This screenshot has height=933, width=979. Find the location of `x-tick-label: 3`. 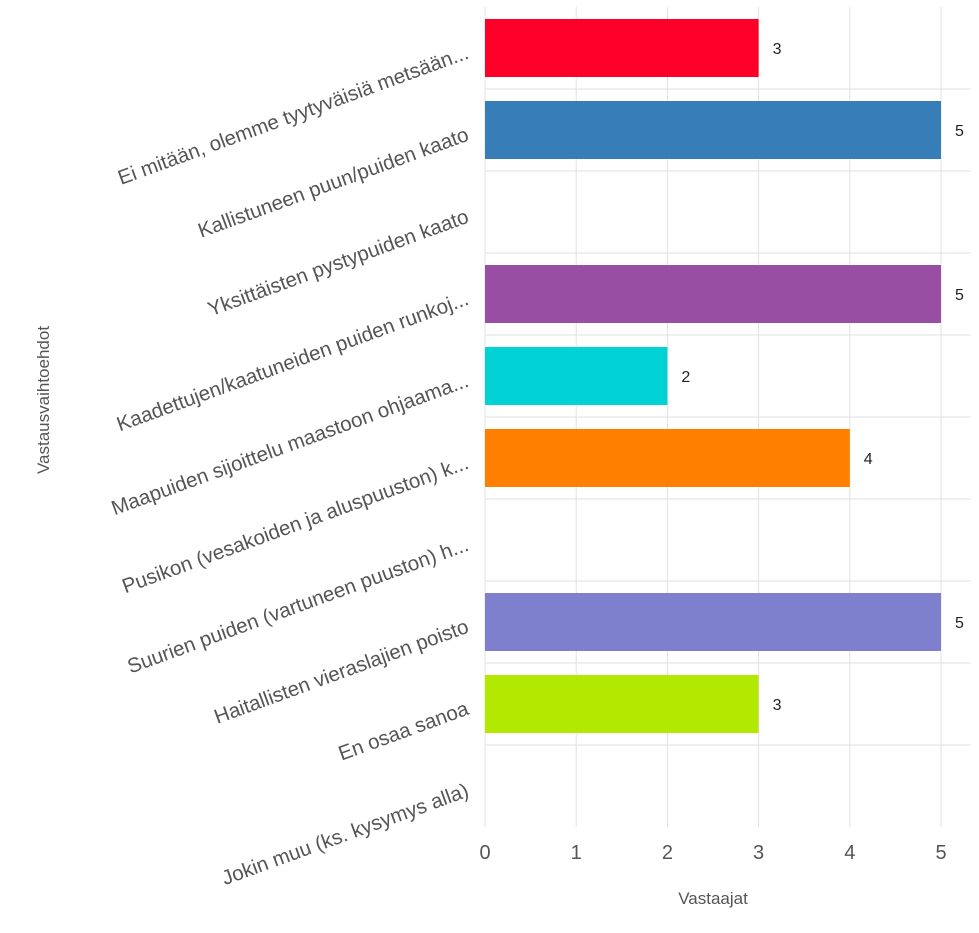

x-tick-label: 3 is located at coordinates (758, 853).